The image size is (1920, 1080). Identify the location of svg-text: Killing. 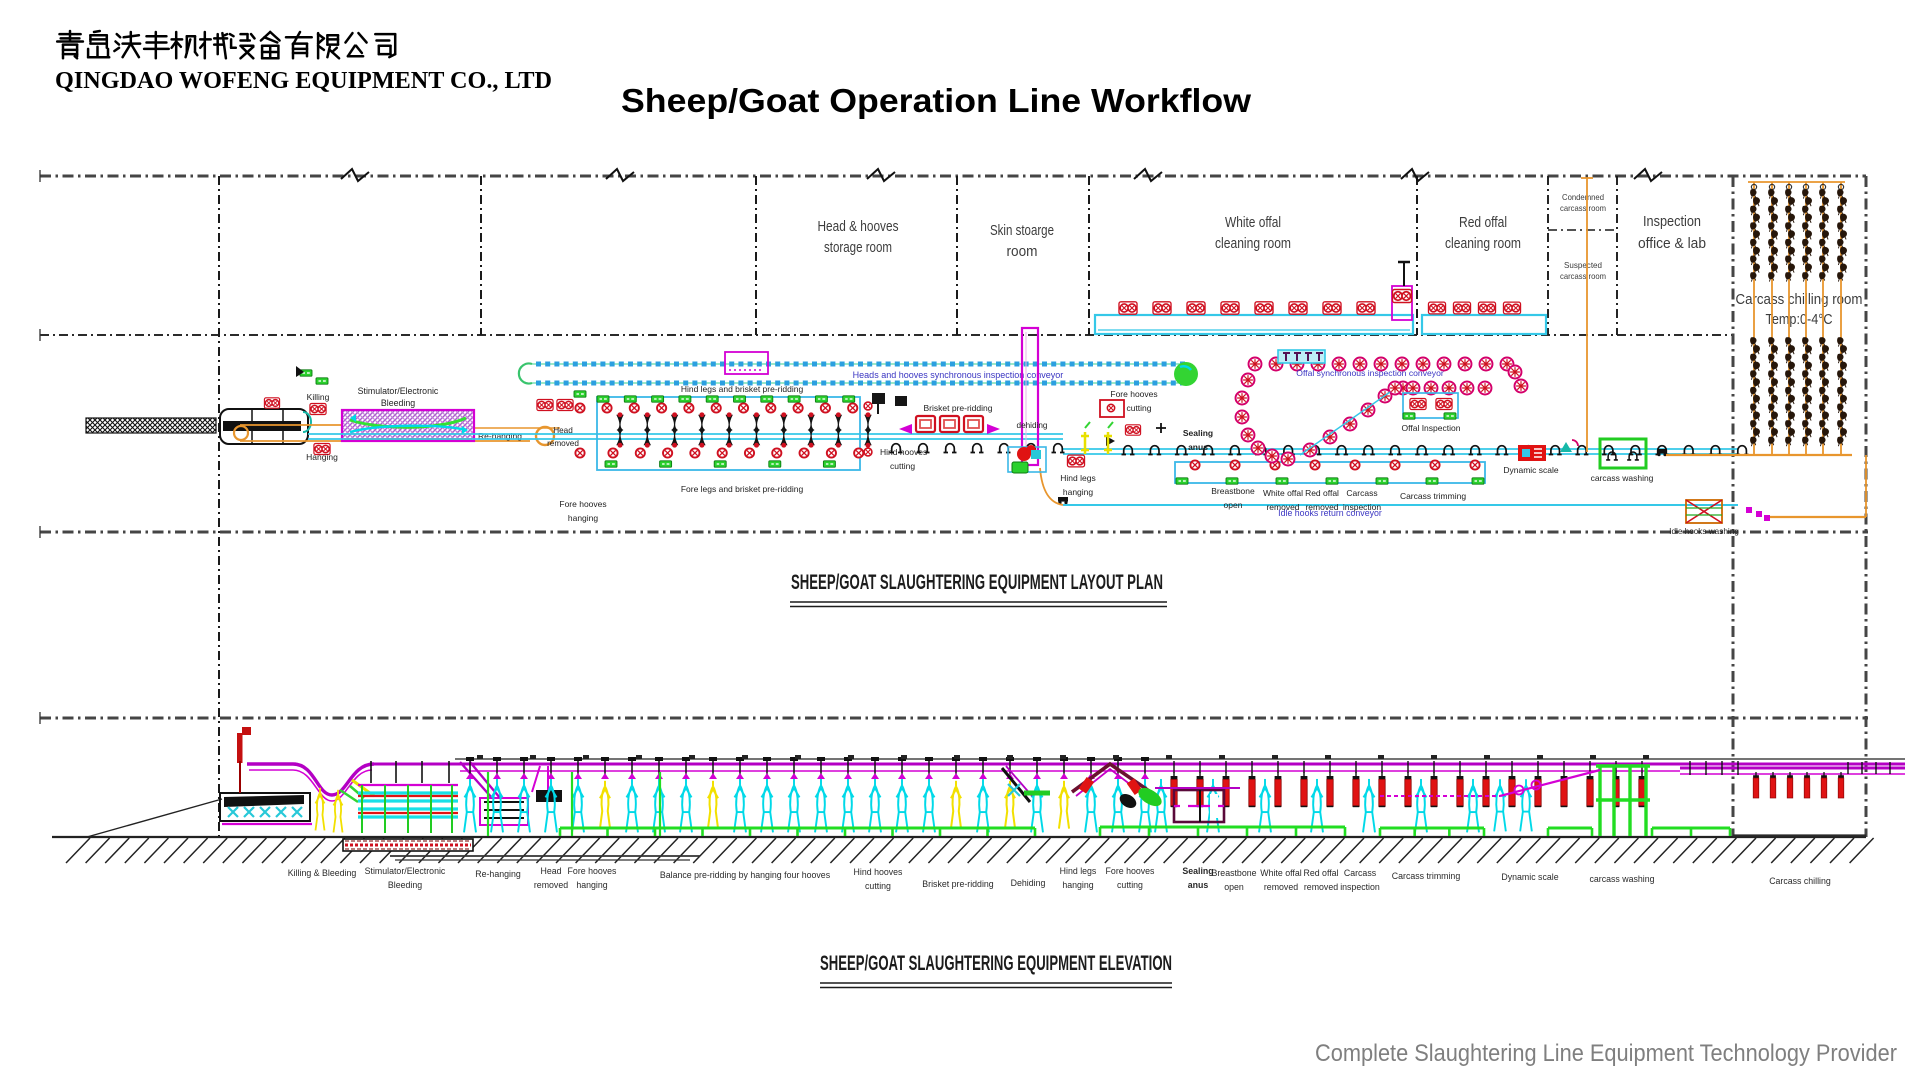
(318, 397).